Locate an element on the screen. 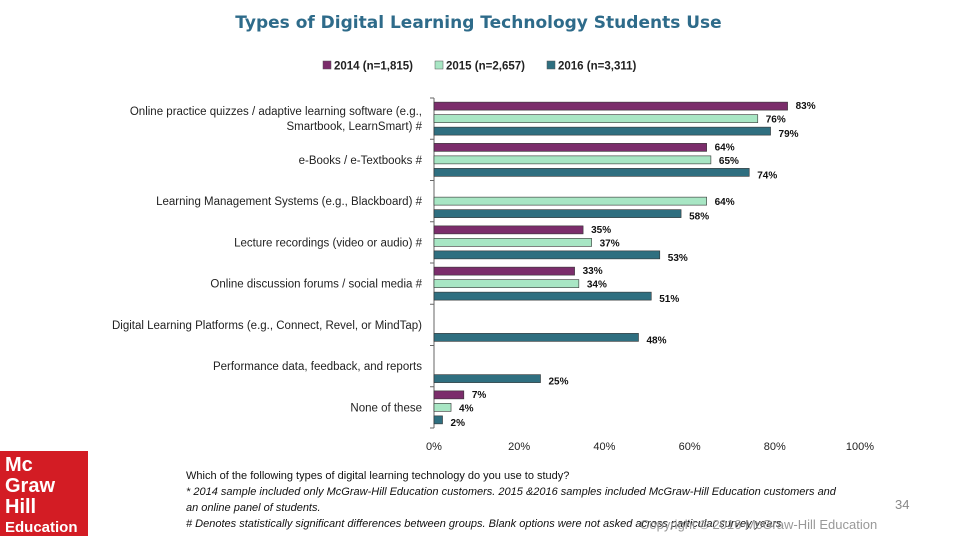 Image resolution: width=957 pixels, height=537 pixels. logo-text-graw: Graw is located at coordinates (30, 486).